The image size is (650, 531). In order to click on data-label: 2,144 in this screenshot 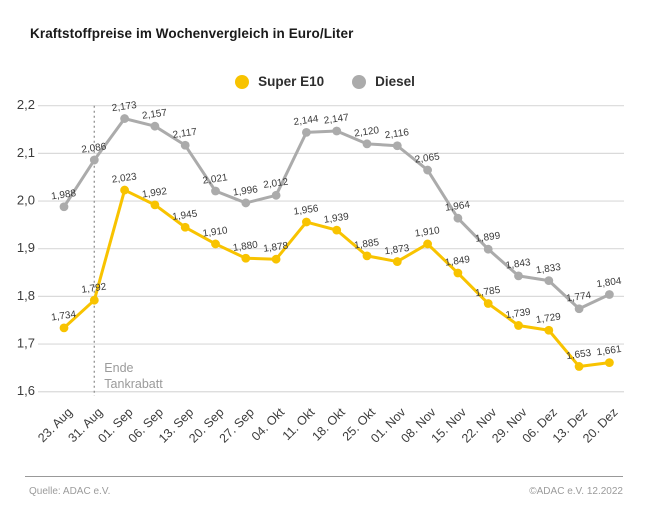, I will do `click(306, 121)`.